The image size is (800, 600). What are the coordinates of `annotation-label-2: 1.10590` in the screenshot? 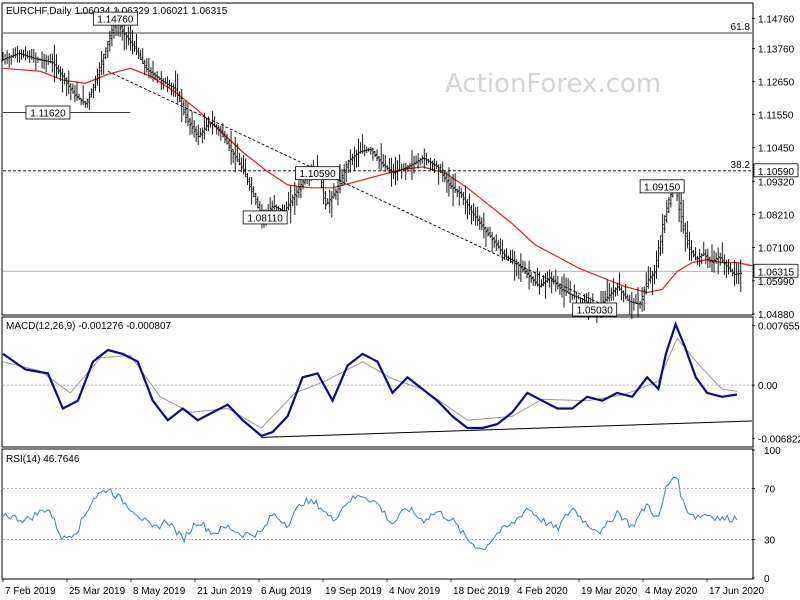 It's located at (318, 174).